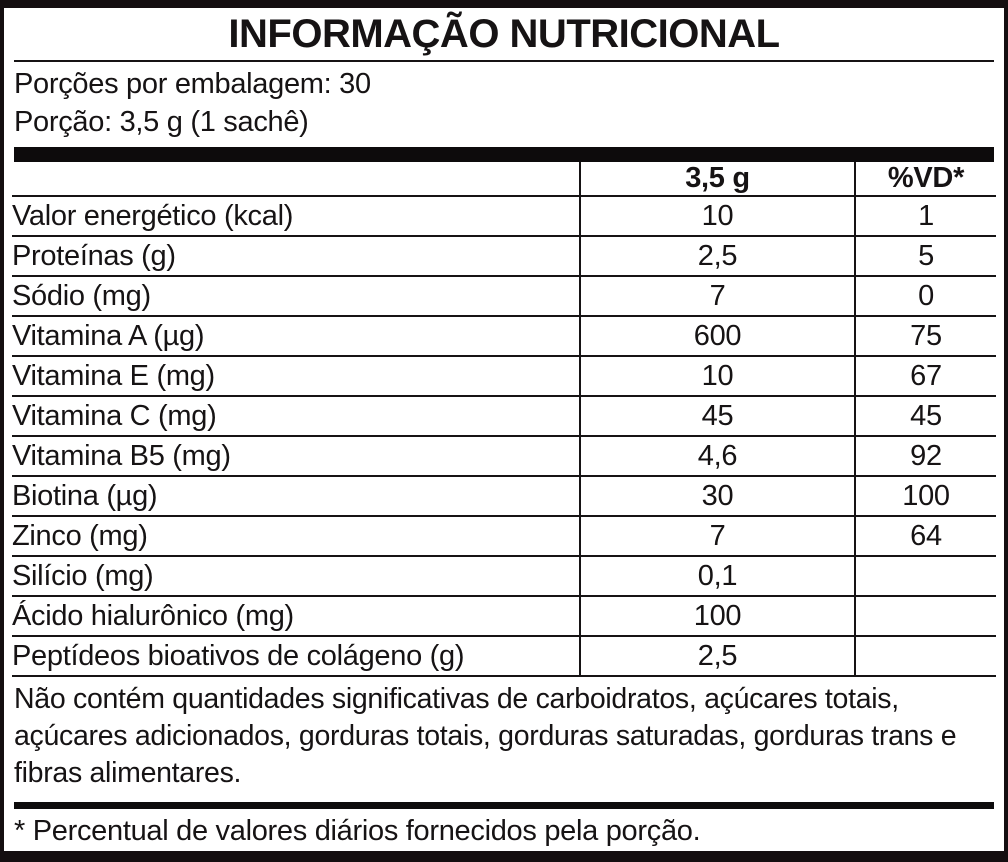  Describe the element at coordinates (81, 295) in the screenshot. I see `nutrient-name: Sódio (mg)` at that location.